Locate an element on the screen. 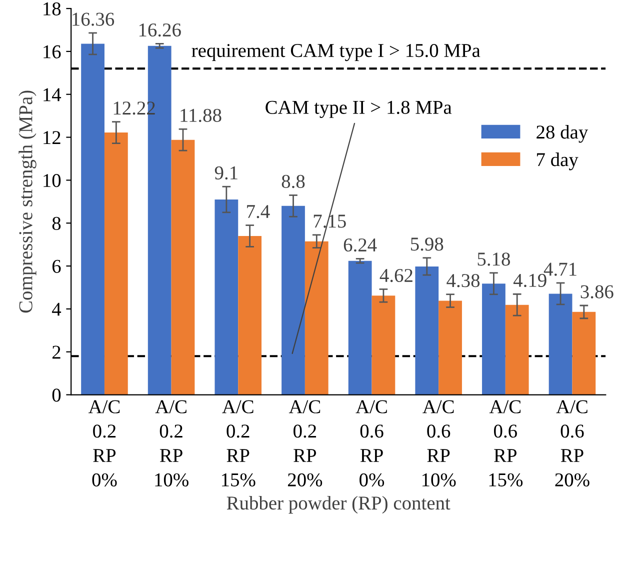  ref-line-label: CAM type II > 1.8 MPa is located at coordinates (359, 109).